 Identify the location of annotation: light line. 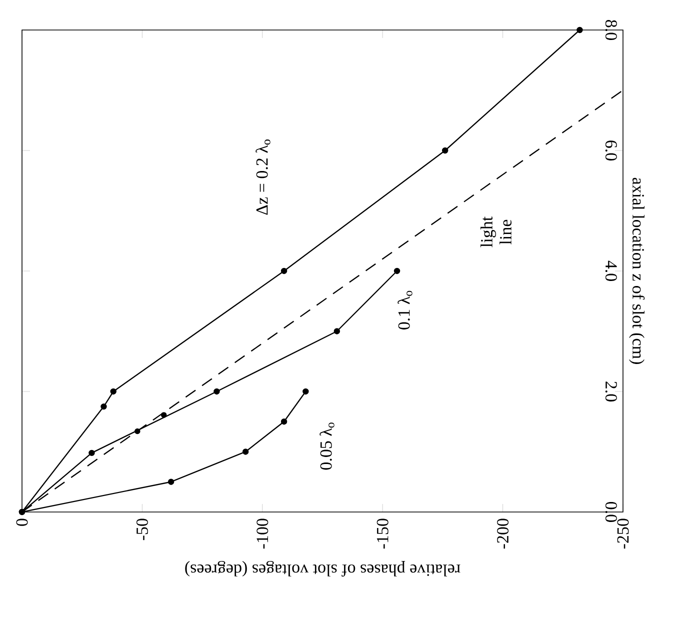
(496, 232).